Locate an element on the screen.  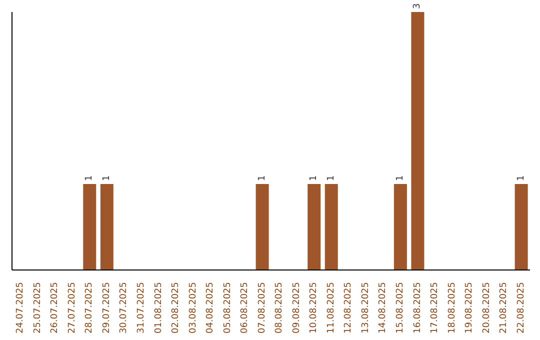
x-tick-label: 11.08.2025 is located at coordinates (331, 308).